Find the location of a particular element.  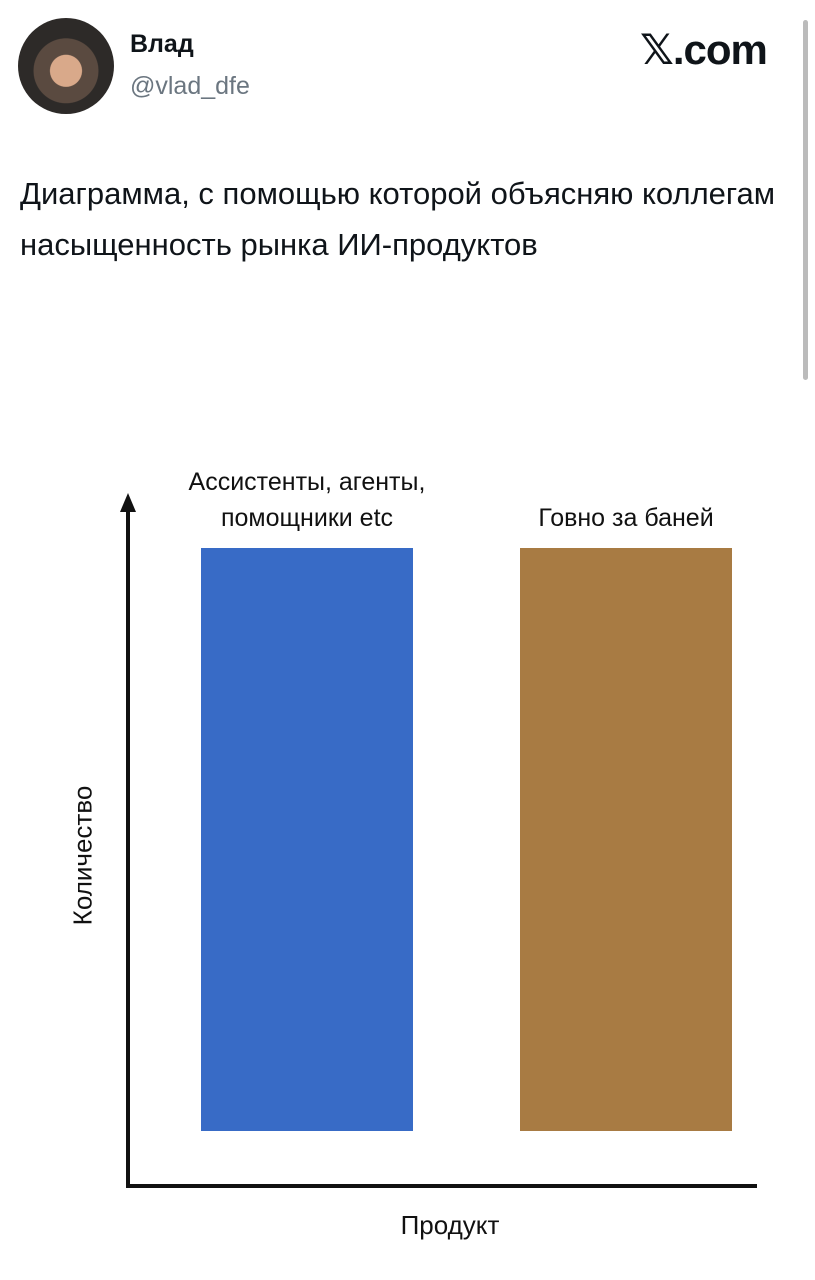

y-axis-label: Количество is located at coordinates (82, 855).